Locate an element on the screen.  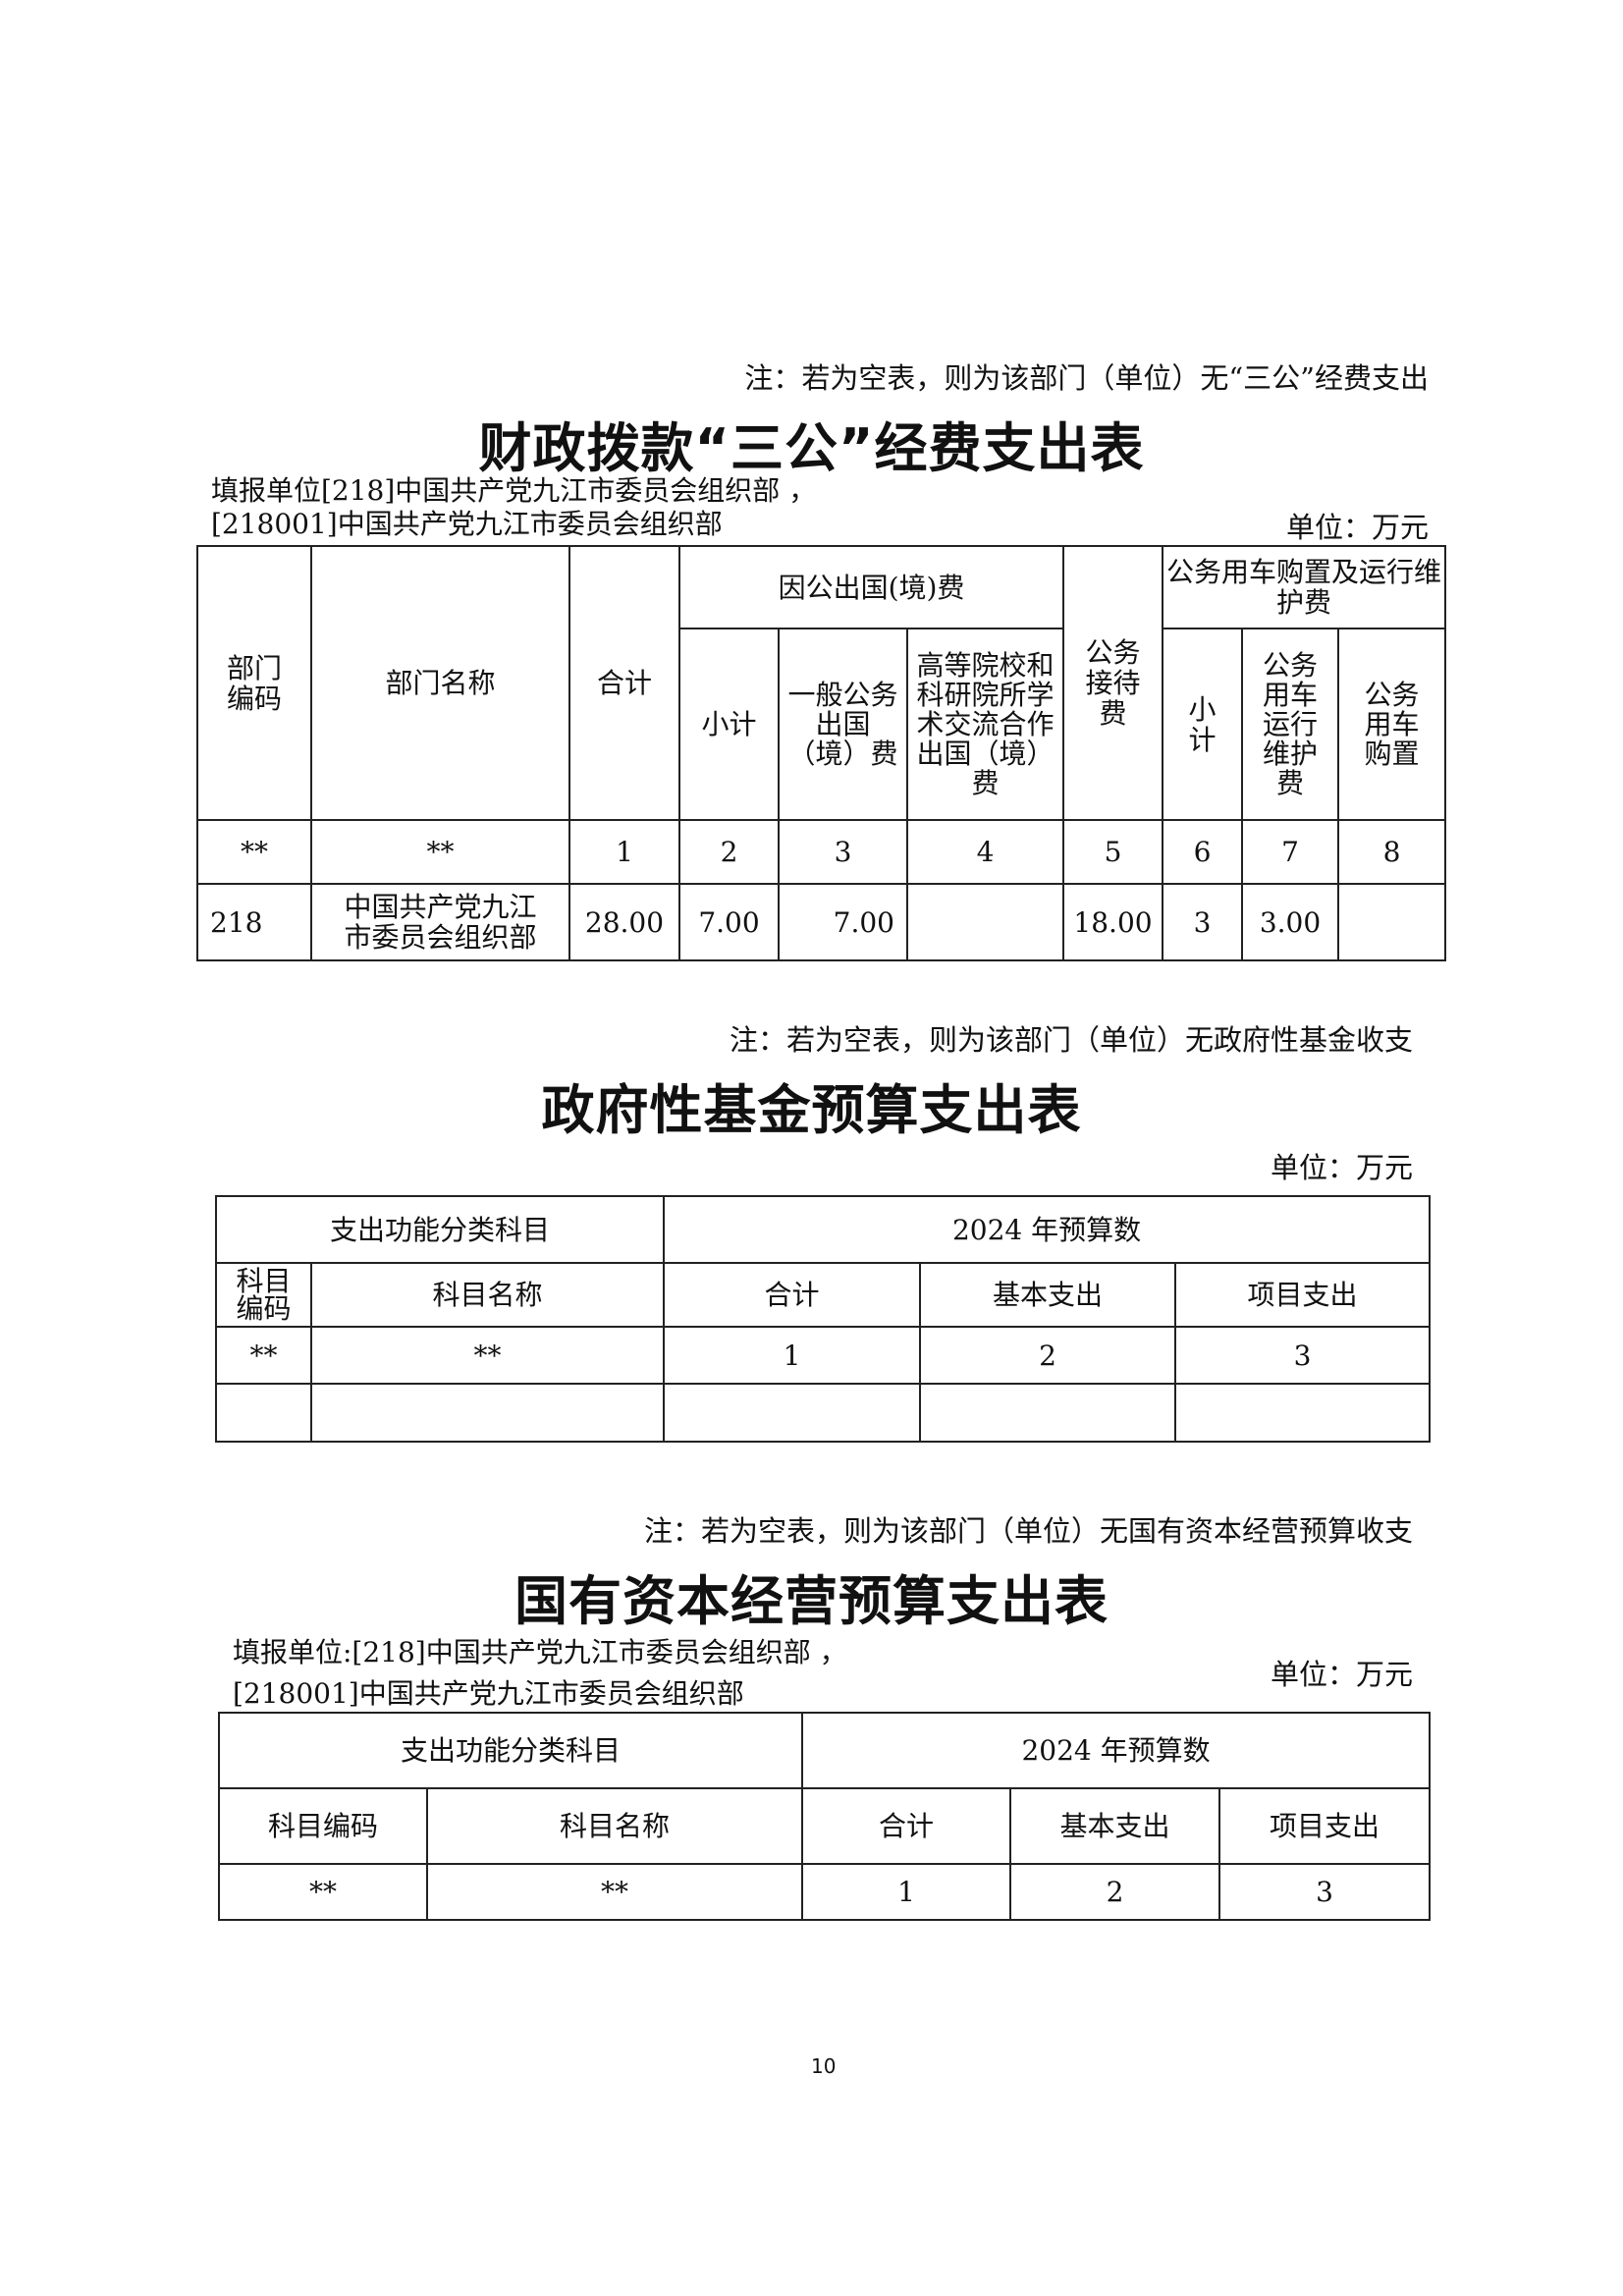
abroad-subtotal-cell: 7.00 is located at coordinates (729, 922).